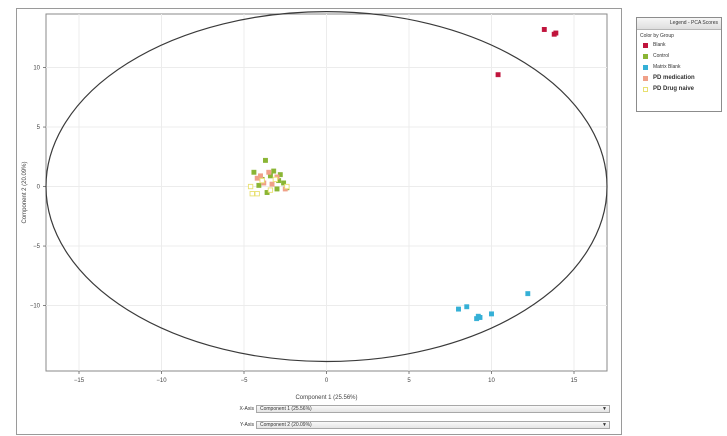 Image resolution: width=727 pixels, height=436 pixels. Describe the element at coordinates (674, 89) in the screenshot. I see `legend-label: PD Drug naive` at that location.